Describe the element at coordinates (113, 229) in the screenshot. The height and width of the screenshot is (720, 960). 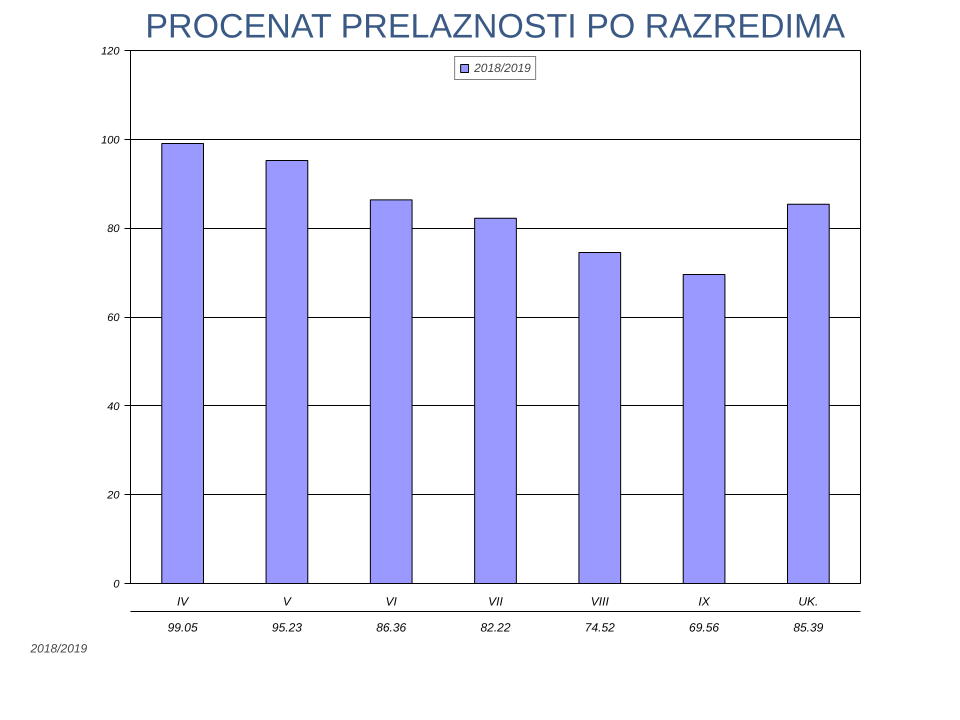
I see `y-tick-label: 80` at that location.